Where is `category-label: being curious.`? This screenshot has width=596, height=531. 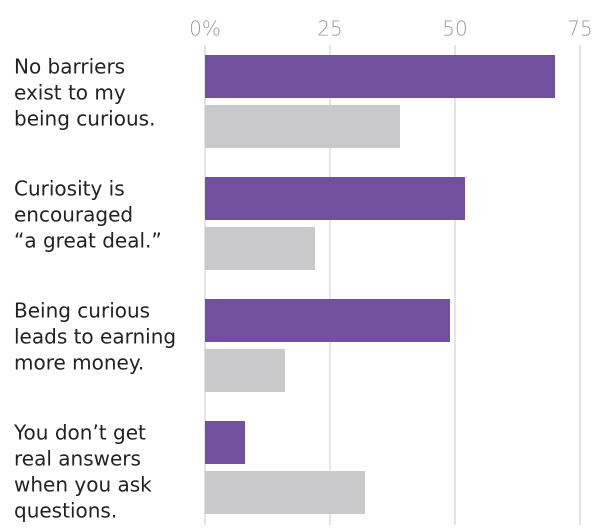 category-label: being curious. is located at coordinates (84, 119).